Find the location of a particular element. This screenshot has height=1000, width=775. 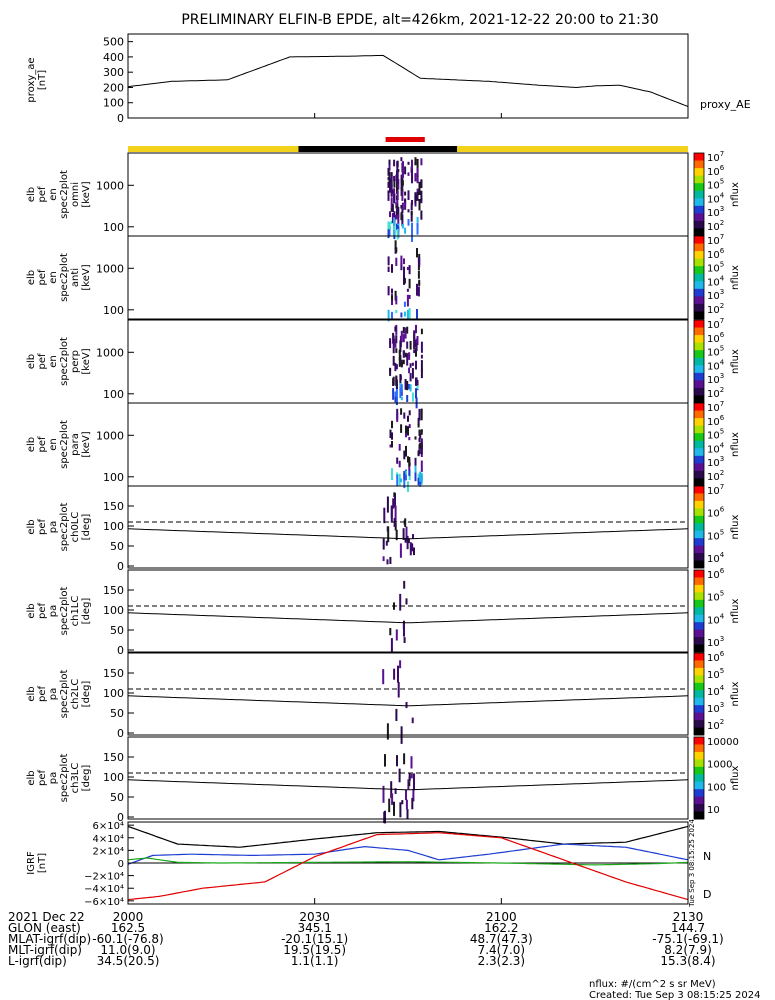

pa-frame is located at coordinates (408, 778).